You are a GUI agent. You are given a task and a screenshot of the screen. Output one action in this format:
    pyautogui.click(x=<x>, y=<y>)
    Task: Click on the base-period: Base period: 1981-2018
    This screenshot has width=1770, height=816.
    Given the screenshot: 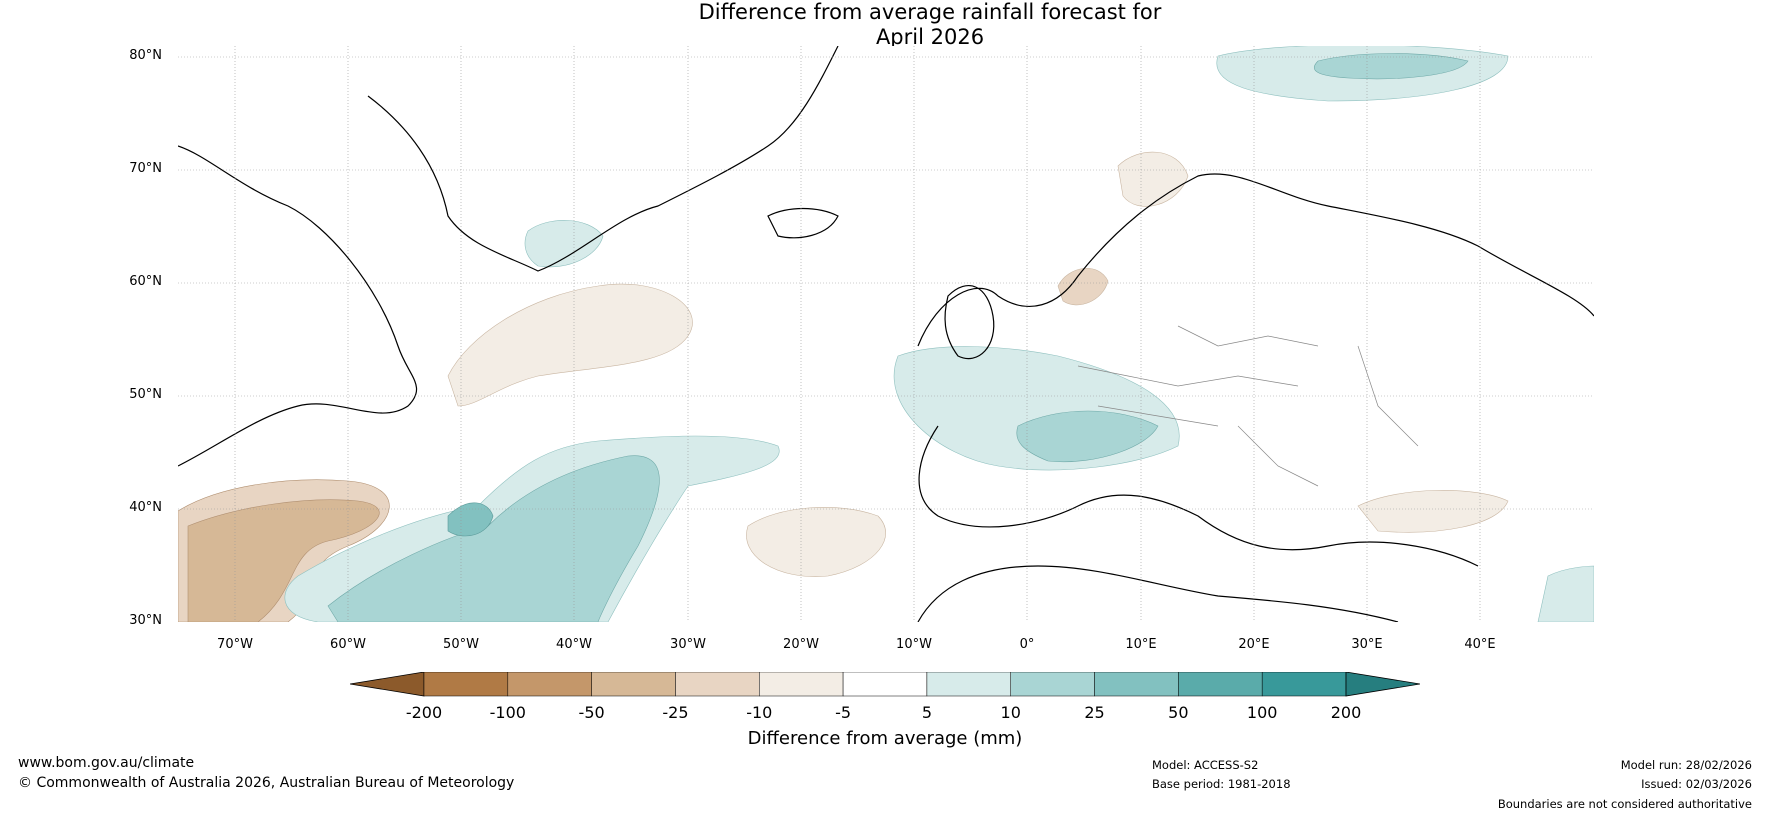 What is the action you would take?
    pyautogui.click(x=1221, y=784)
    